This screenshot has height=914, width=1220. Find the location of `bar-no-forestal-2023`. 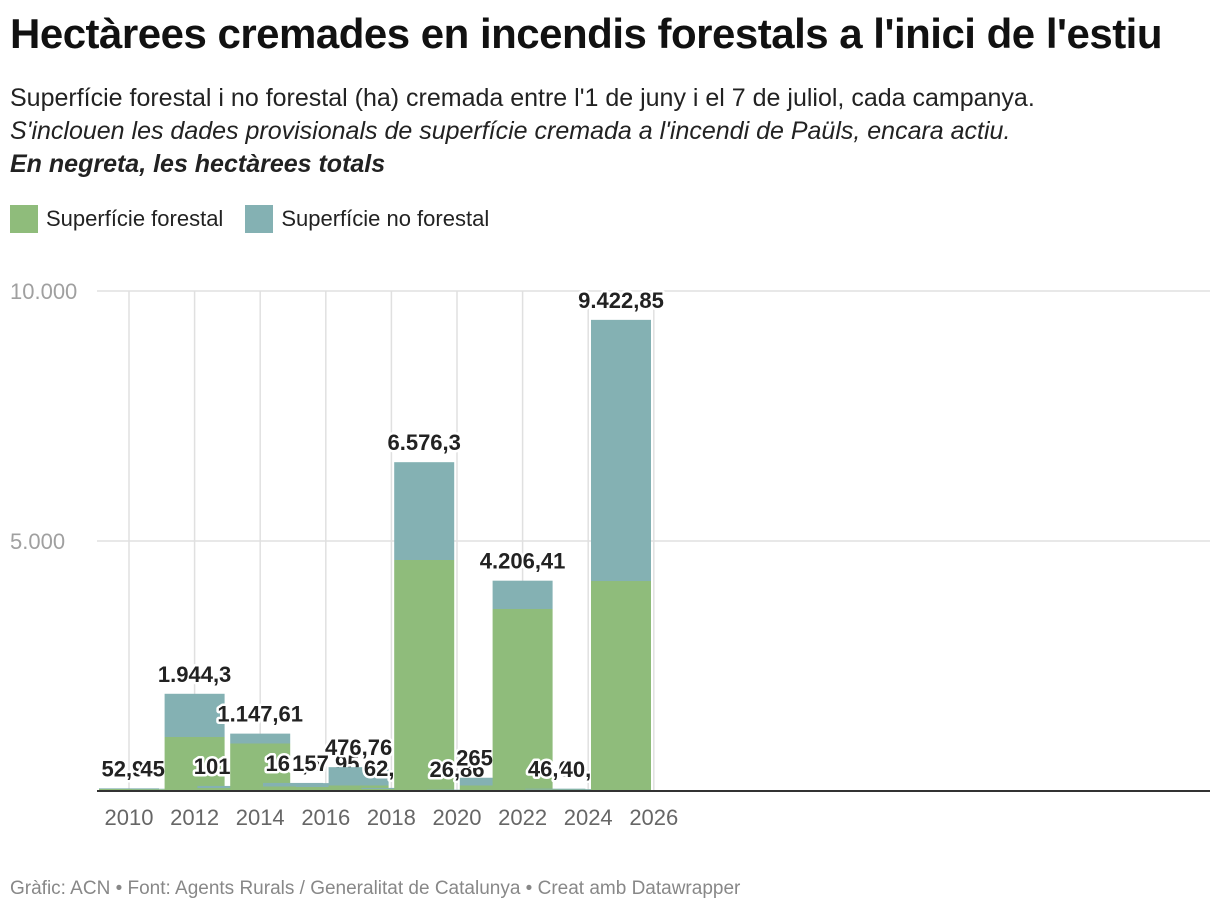

bar-no-forestal-2023 is located at coordinates (555, 789).